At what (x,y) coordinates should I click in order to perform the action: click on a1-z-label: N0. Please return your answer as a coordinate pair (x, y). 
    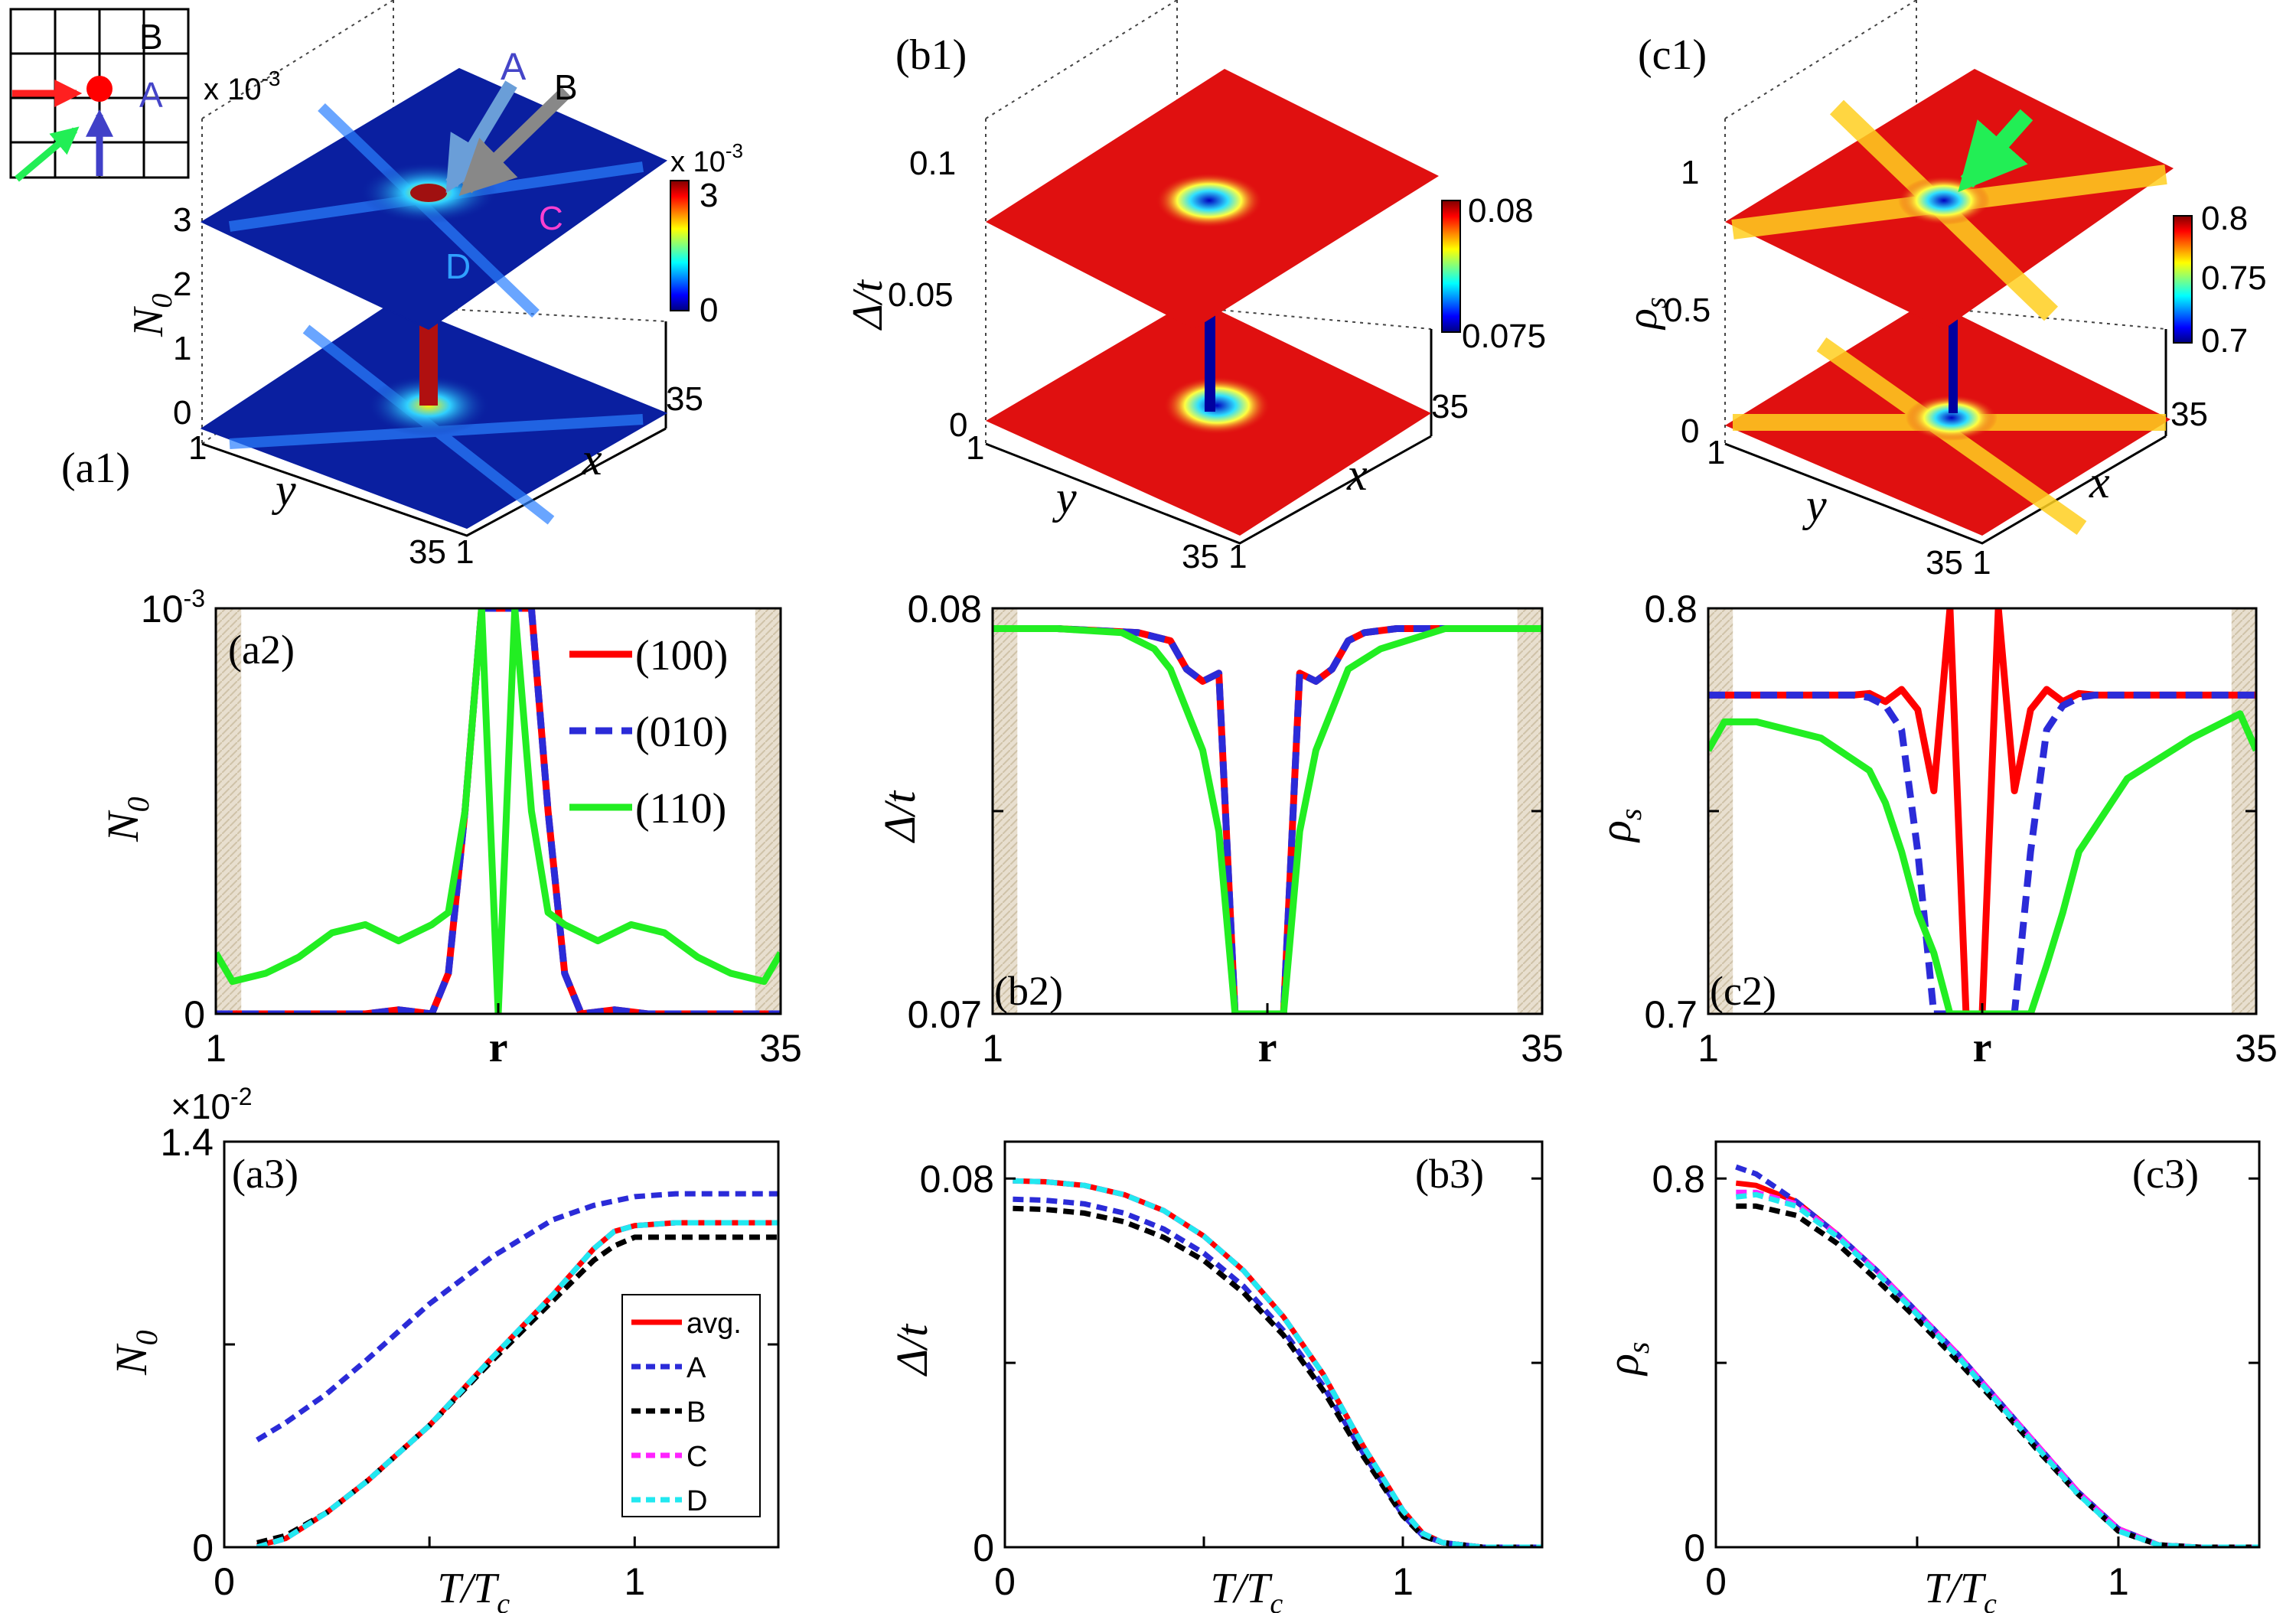
    Looking at the image, I should click on (151, 315).